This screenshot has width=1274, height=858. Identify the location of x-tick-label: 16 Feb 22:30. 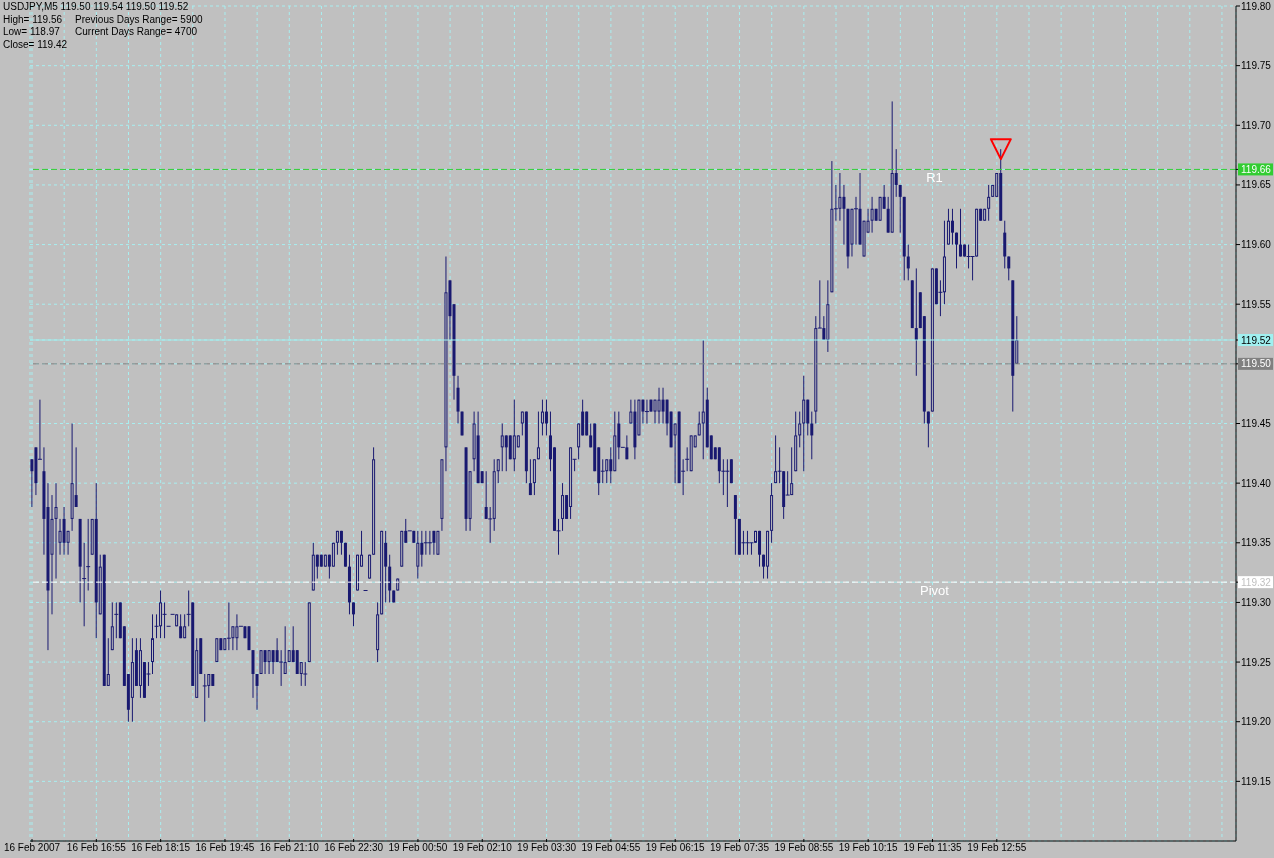
(354, 847).